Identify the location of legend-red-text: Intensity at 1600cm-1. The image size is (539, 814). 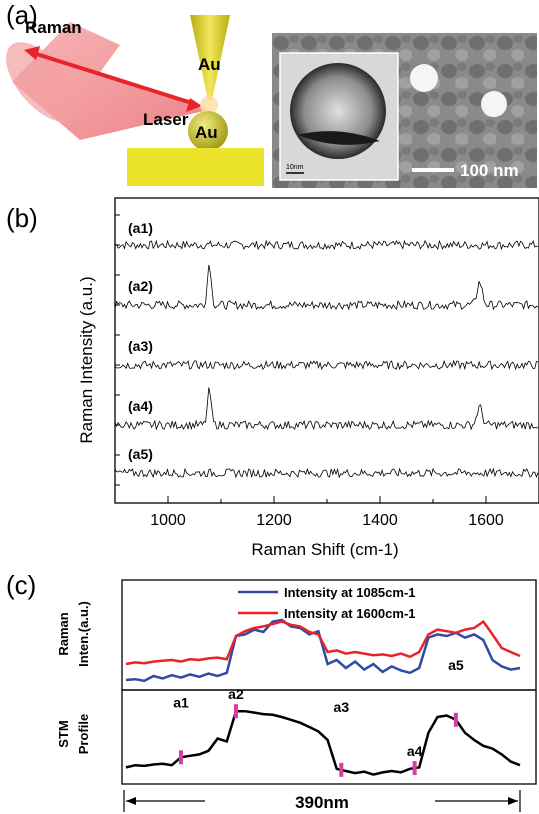
(350, 613).